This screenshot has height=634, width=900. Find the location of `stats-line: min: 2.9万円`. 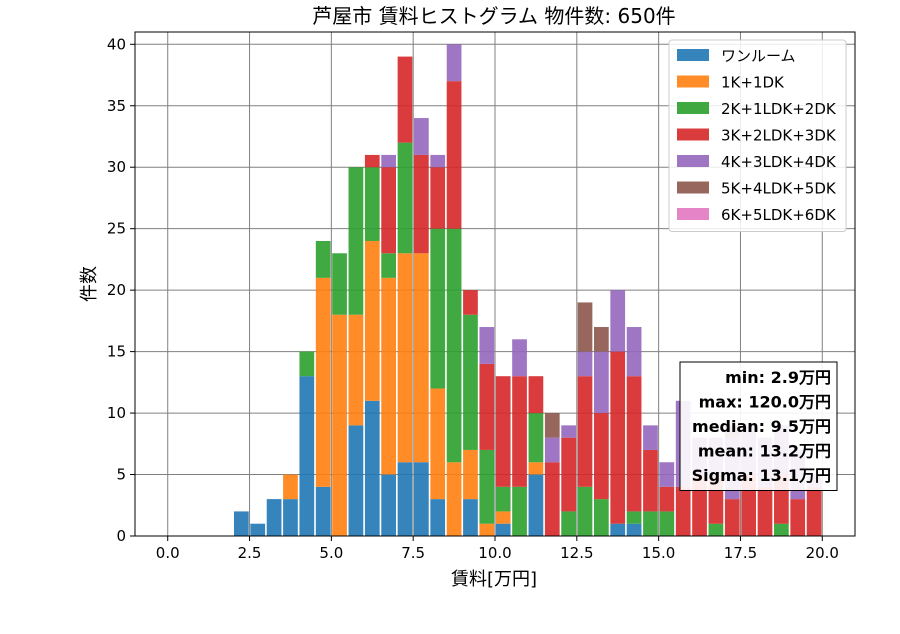

stats-line: min: 2.9万円 is located at coordinates (778, 377).